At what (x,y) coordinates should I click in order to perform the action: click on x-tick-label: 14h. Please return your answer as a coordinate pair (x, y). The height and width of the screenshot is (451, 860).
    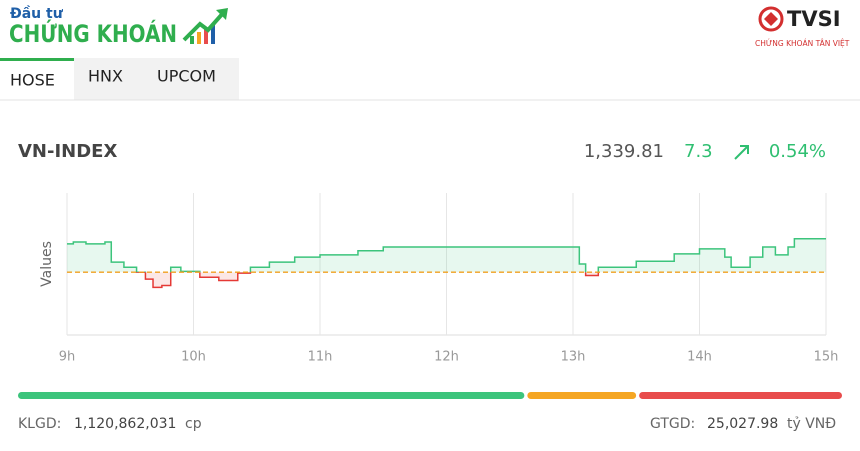
    Looking at the image, I should click on (699, 357).